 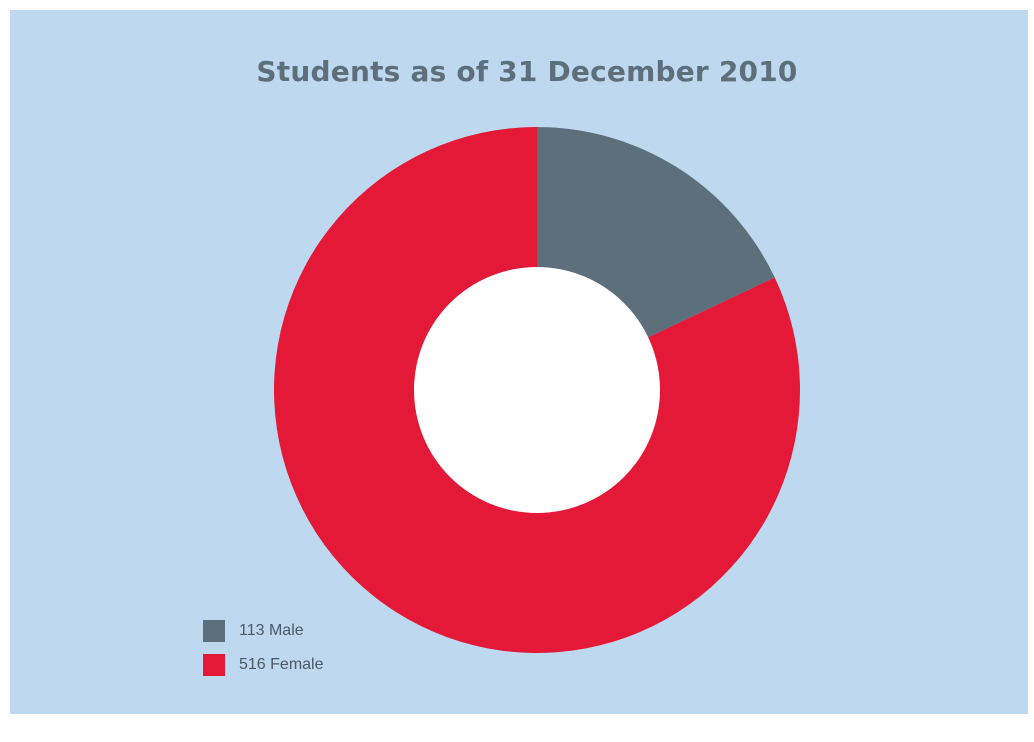 What do you see at coordinates (214, 665) in the screenshot?
I see `legend-swatch-female` at bounding box center [214, 665].